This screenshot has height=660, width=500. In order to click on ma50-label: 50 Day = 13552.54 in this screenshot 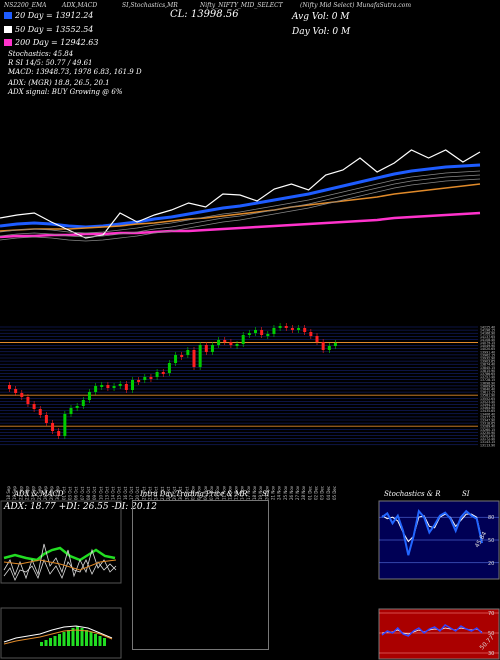, I will do `click(54, 29)`.